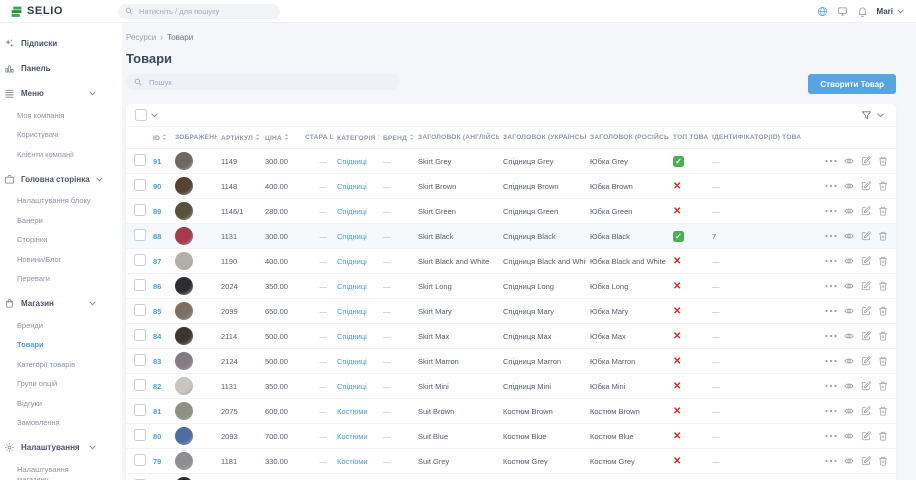  What do you see at coordinates (157, 236) in the screenshot?
I see `product-id-link: 88` at bounding box center [157, 236].